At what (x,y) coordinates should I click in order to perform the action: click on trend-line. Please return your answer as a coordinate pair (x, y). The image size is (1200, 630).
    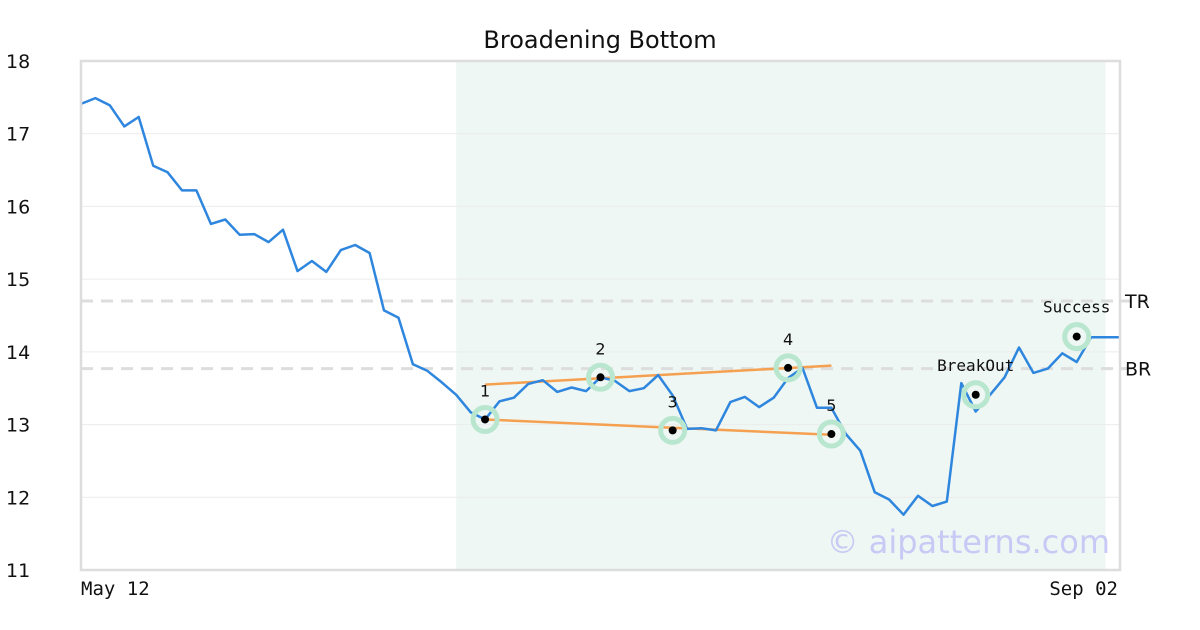
    Looking at the image, I should click on (658, 427).